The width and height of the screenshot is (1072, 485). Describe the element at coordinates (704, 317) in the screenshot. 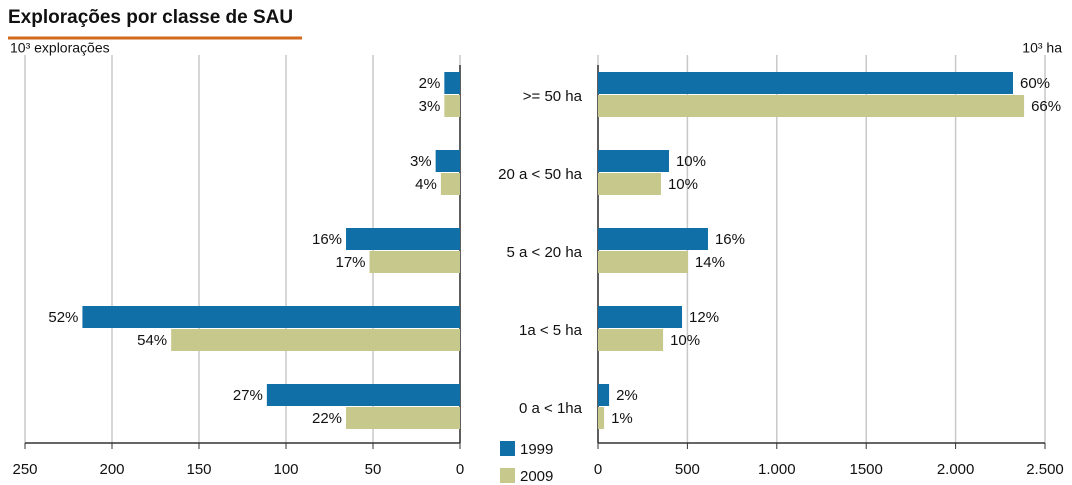

I see `value-label: 12%` at that location.